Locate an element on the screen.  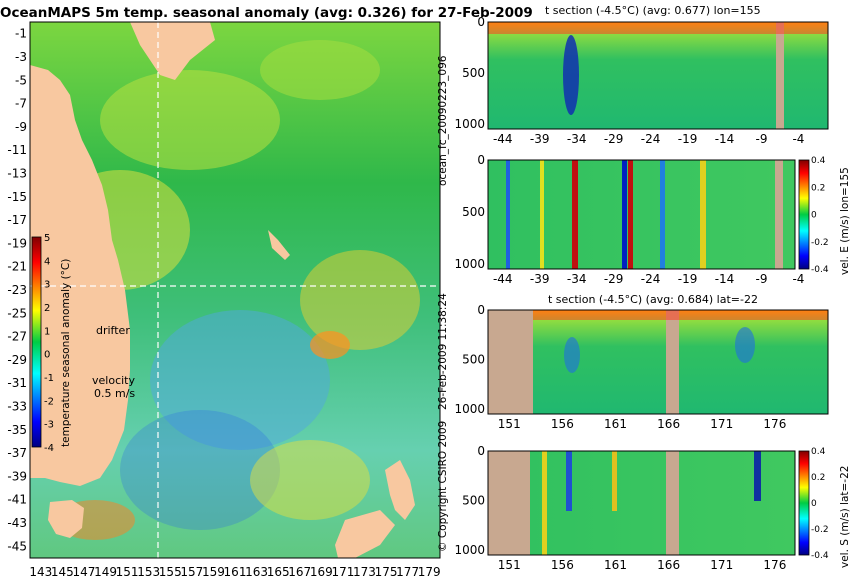
new-caledonia-land is located at coordinates (279, 245).